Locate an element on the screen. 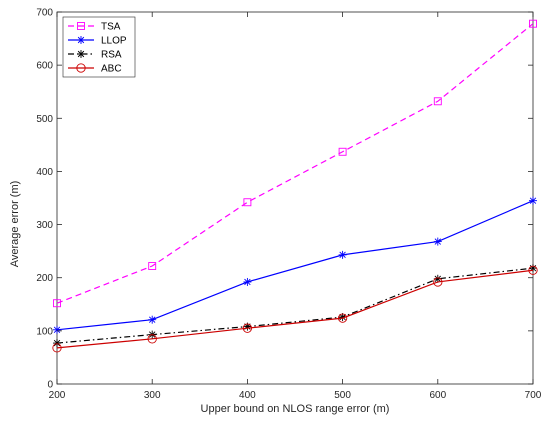 The height and width of the screenshot is (432, 550). legend-item-tsa: TSA is located at coordinates (94, 27).